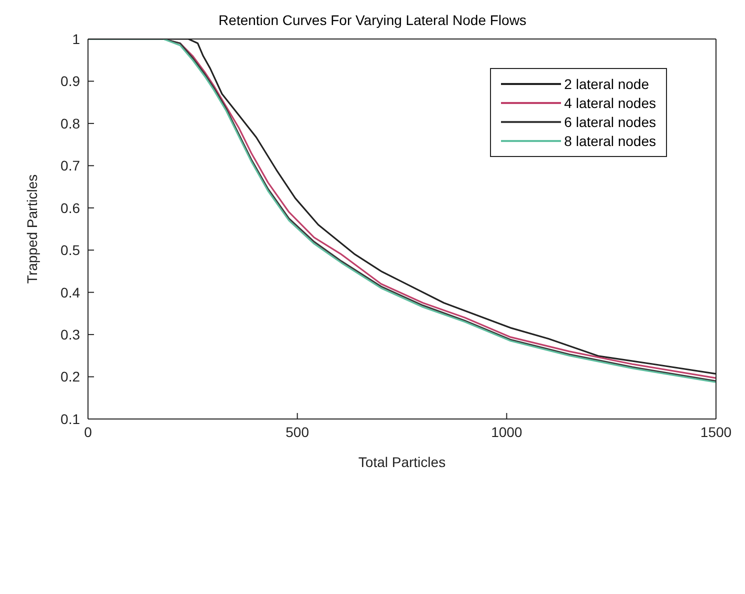 The width and height of the screenshot is (745, 594). I want to click on legend-label: 4 lateral nodes, so click(610, 103).